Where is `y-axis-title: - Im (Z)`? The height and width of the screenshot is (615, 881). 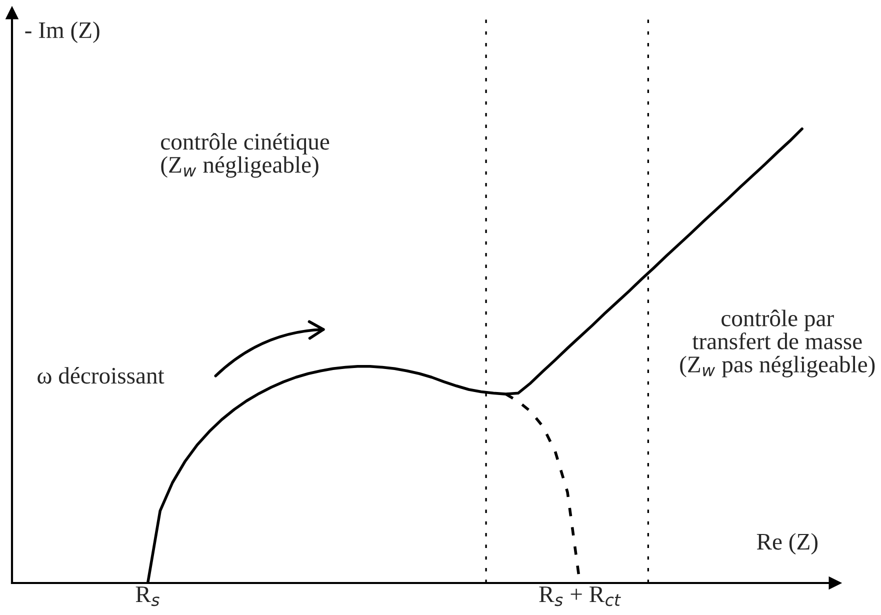 y-axis-title: - Im (Z) is located at coordinates (62, 32).